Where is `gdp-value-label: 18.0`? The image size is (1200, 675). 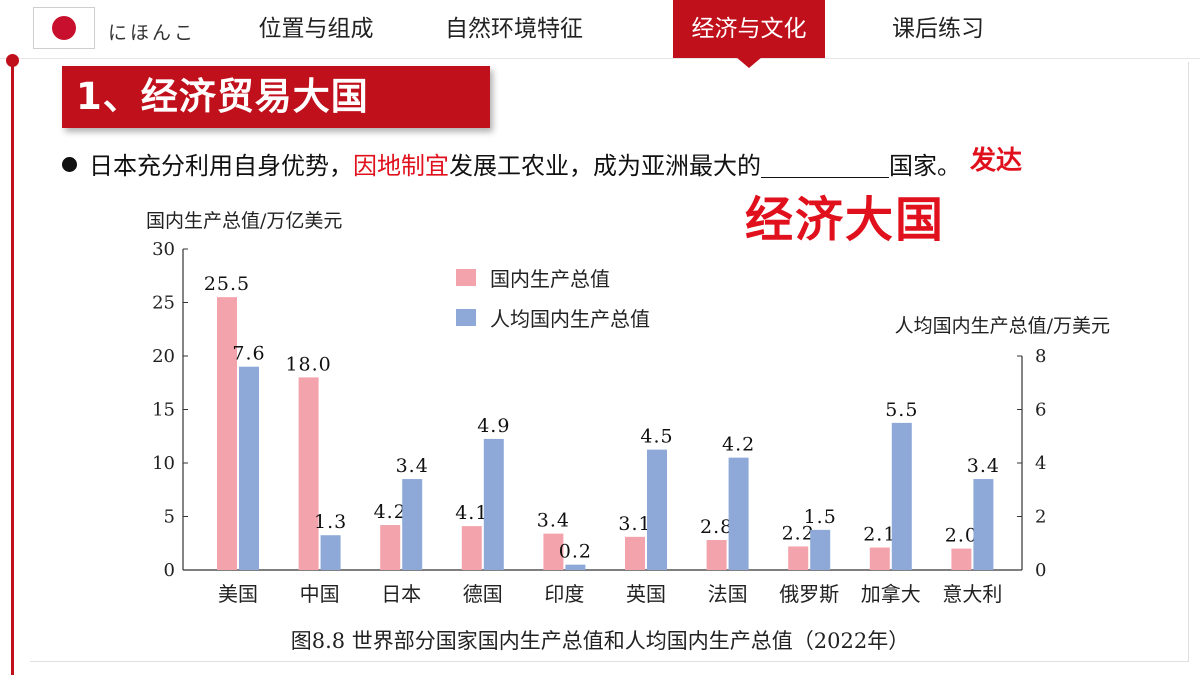 gdp-value-label: 18.0 is located at coordinates (308, 364).